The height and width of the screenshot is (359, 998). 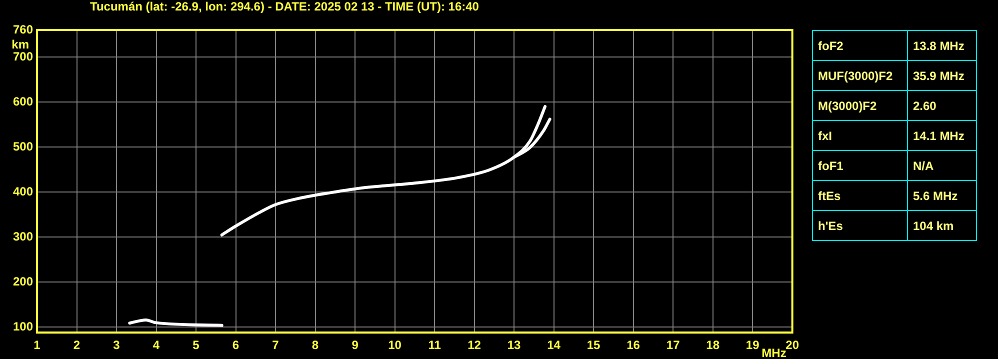 I want to click on x-tick-label: 12, so click(x=475, y=345).